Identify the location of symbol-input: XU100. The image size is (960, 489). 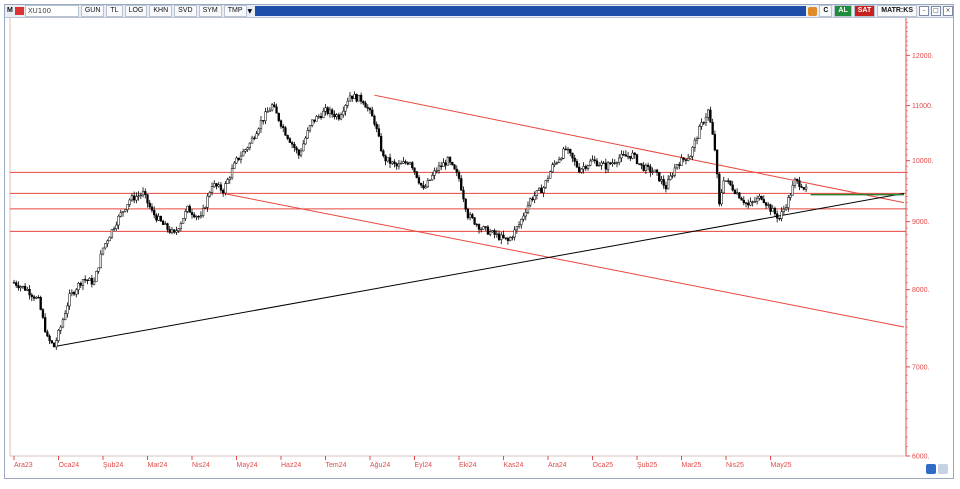
(51, 11).